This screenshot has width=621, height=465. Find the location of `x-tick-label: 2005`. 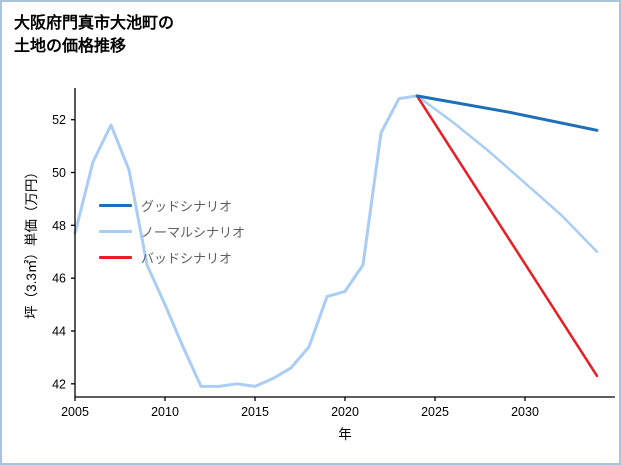

x-tick-label: 2005 is located at coordinates (75, 412).